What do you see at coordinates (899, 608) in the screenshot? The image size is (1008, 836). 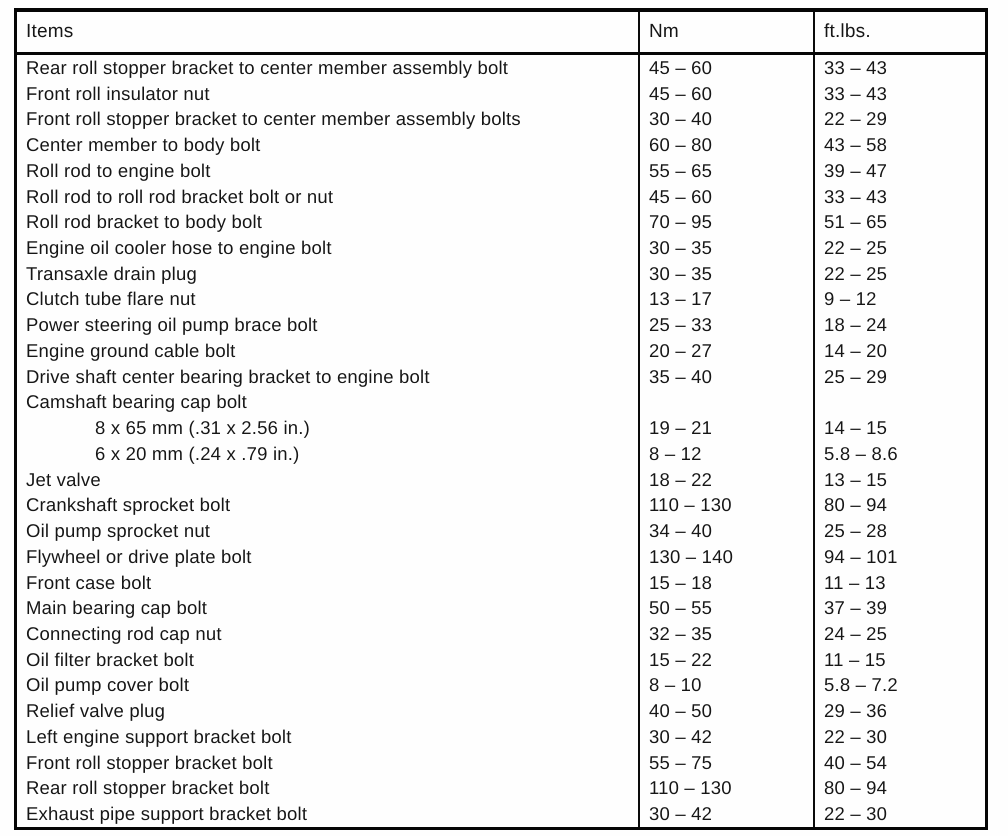 I see `ftlbs-value-cell: 37 – 39` at bounding box center [899, 608].